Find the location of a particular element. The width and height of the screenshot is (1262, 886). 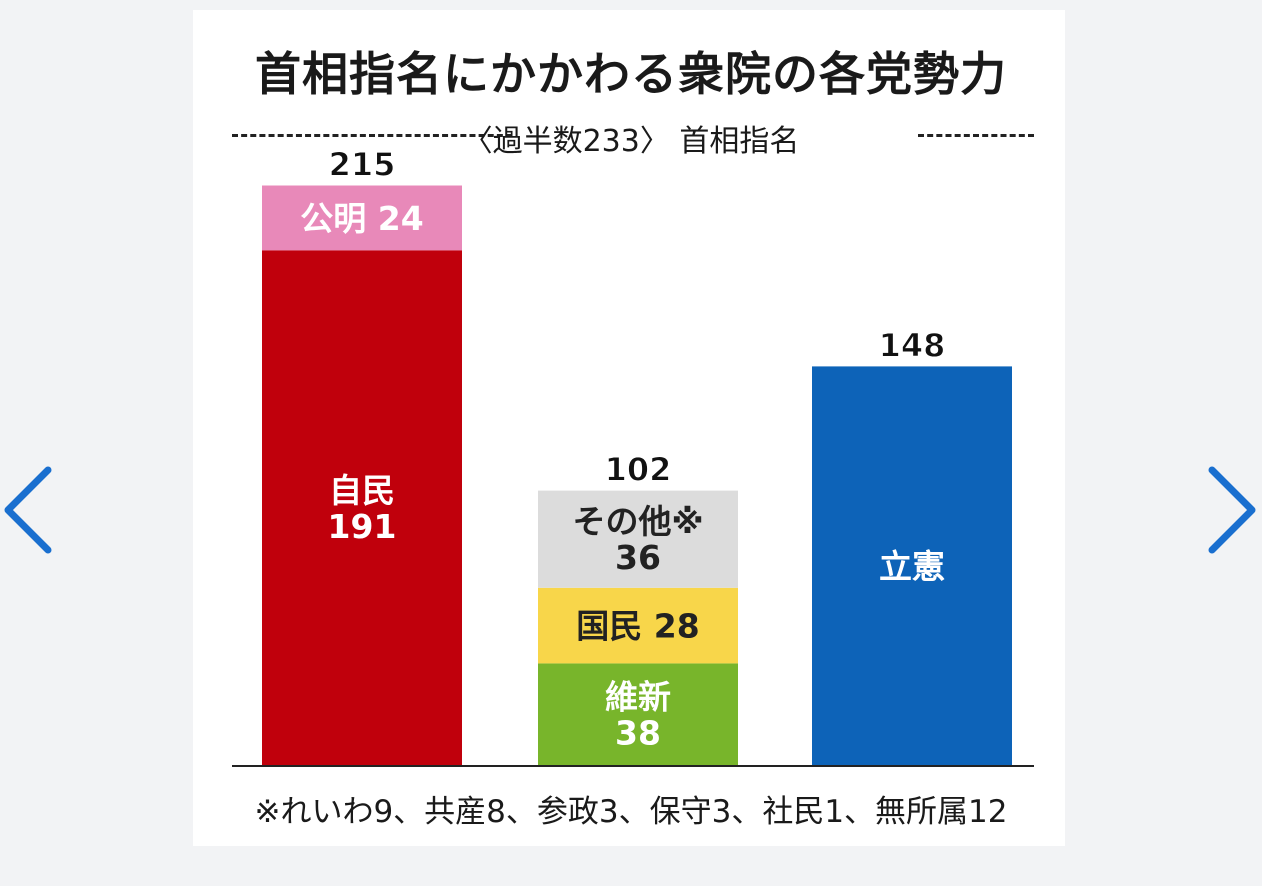

chevron-left-icon is located at coordinates (28, 510).